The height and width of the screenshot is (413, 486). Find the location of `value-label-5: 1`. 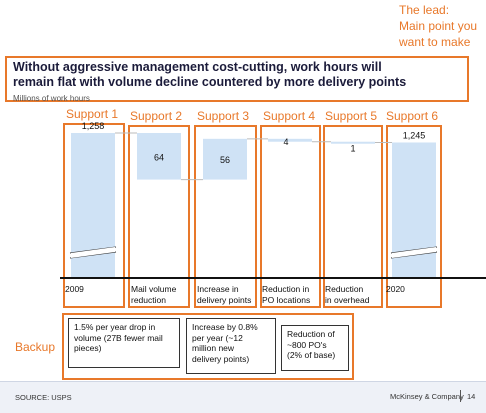

value-label-5: 1 is located at coordinates (352, 149).